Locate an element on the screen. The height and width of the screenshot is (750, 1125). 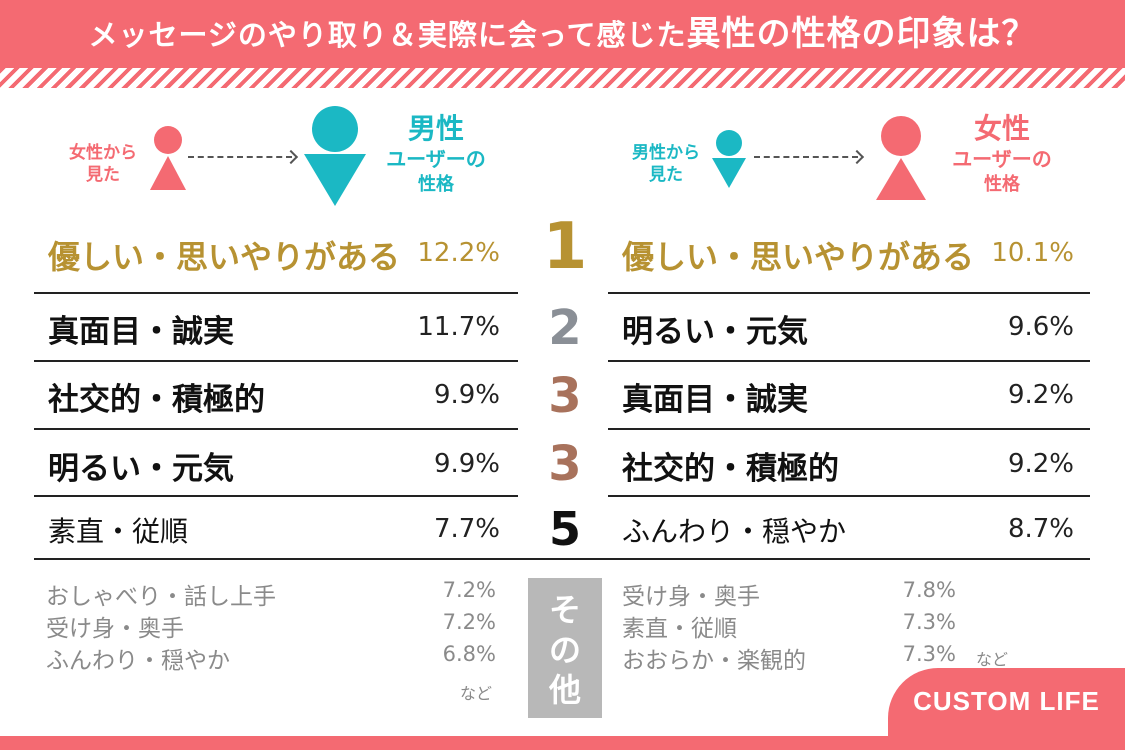
left-rank2-pct: 11.7% is located at coordinates (458, 327).